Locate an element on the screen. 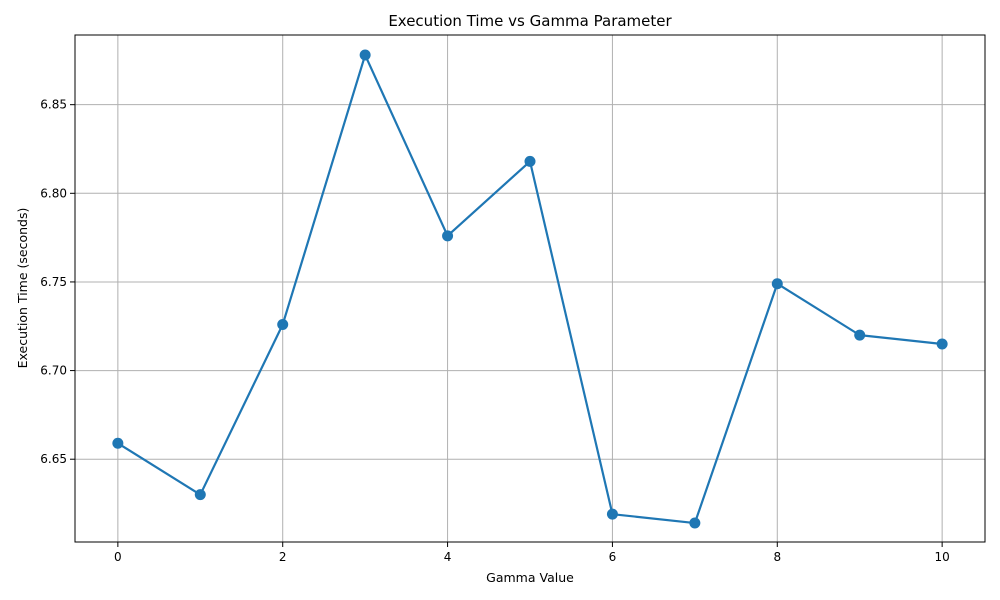 The height and width of the screenshot is (600, 1000). y-tick-label: 6.80 is located at coordinates (53, 193).